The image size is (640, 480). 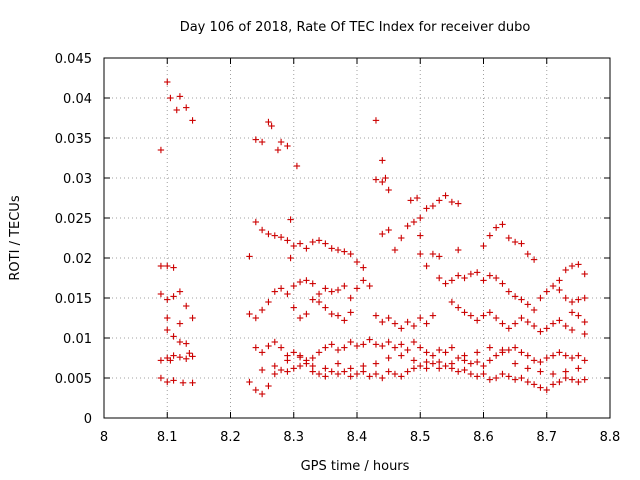 I want to click on x-tick-label: 8.5, so click(x=420, y=437).